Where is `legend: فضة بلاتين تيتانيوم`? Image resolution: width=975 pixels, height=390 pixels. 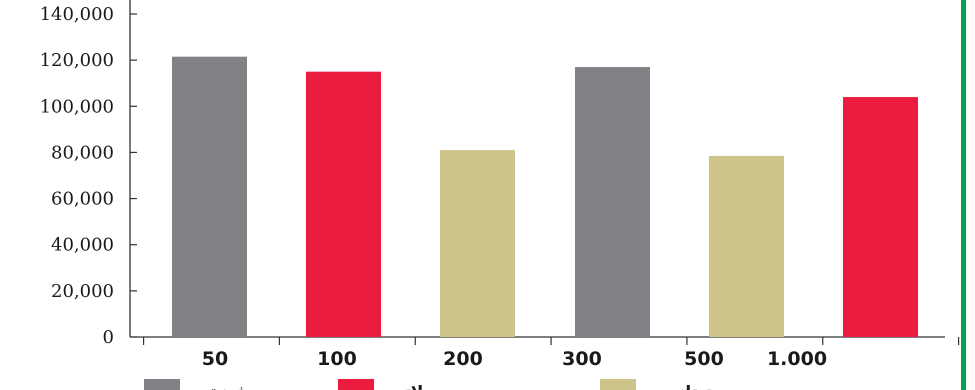 legend: فضة بلاتين تيتانيوم is located at coordinates (428, 384).